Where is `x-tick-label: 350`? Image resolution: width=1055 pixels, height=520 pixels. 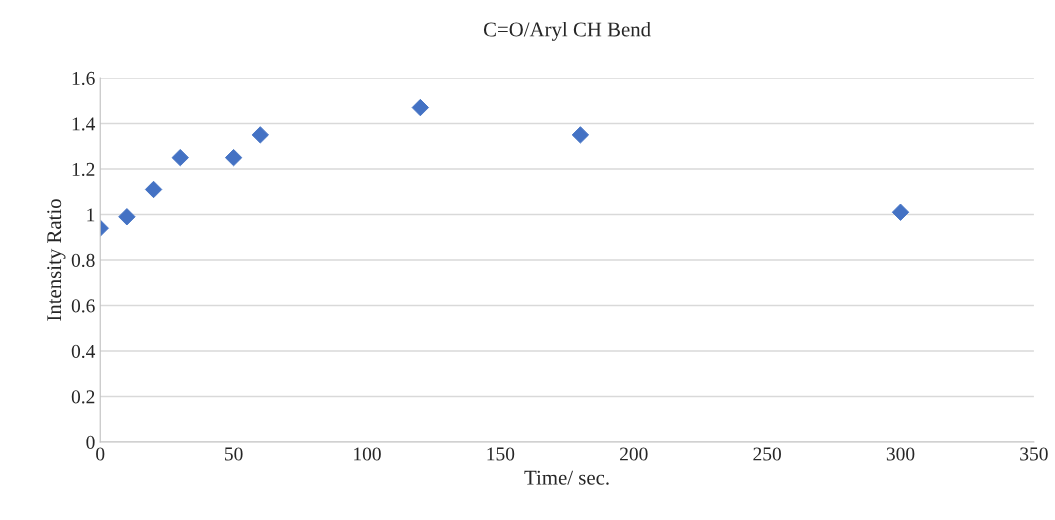 x-tick-label: 350 is located at coordinates (1034, 454).